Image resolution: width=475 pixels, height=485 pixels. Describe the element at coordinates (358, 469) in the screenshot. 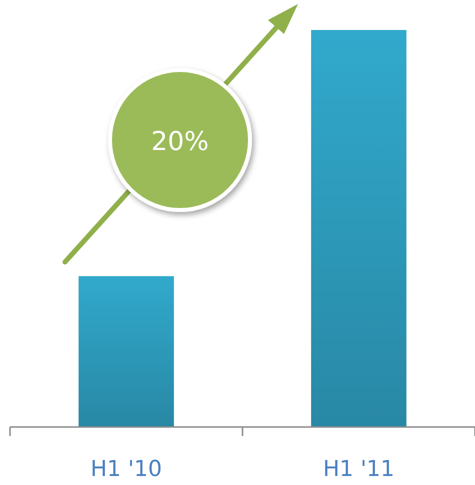

I see `x-tick-label: H1 '11` at that location.